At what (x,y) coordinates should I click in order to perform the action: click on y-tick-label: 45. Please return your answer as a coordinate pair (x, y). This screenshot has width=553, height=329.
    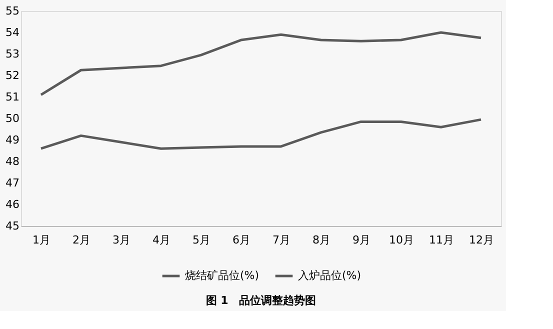
    Looking at the image, I should click on (13, 226).